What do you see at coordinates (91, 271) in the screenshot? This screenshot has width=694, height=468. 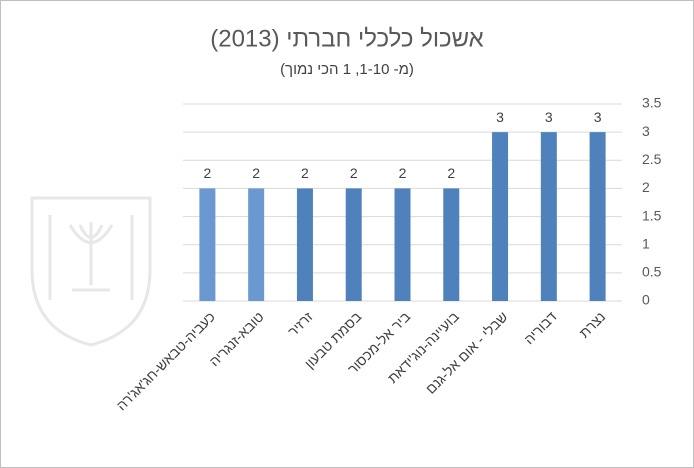 I see `emblem-watermark` at bounding box center [91, 271].